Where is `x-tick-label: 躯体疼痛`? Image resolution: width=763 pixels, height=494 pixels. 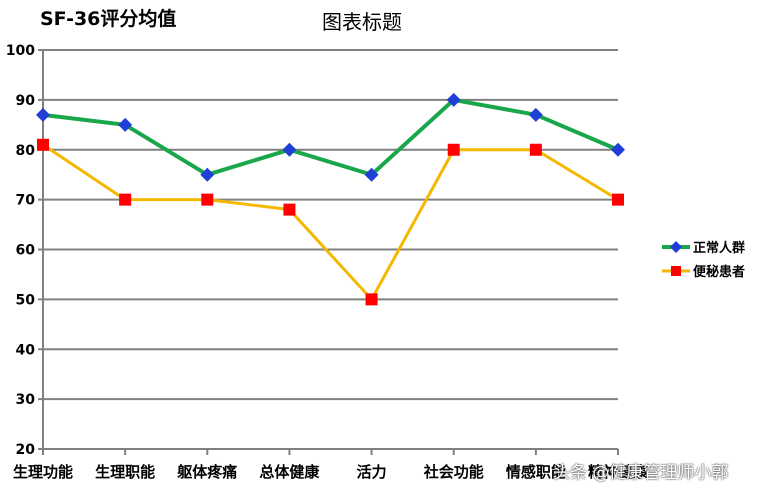 x-tick-label: 躯体疼痛 is located at coordinates (206, 472).